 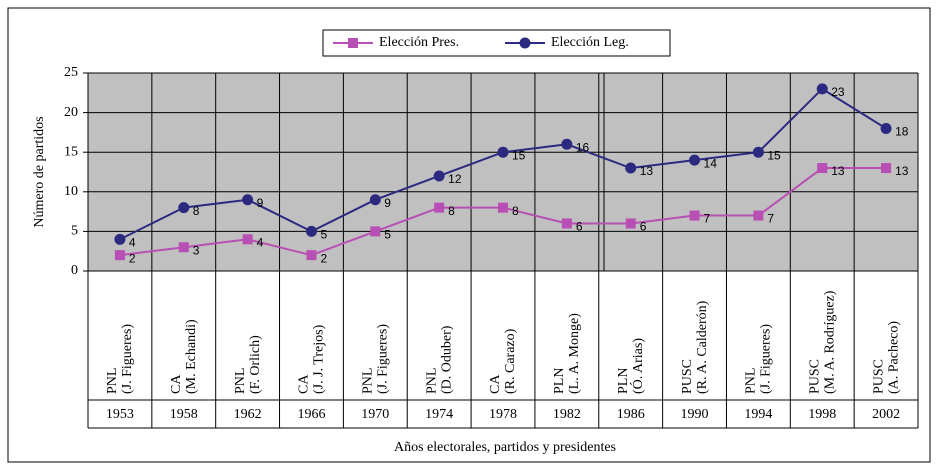 What do you see at coordinates (574, 353) in the screenshot?
I see `president-label: (L. A. Monge)` at bounding box center [574, 353].